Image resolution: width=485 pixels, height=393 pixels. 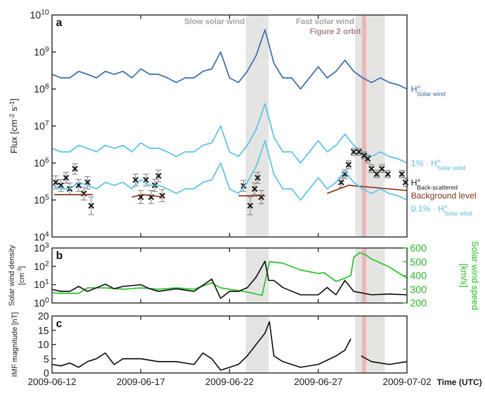 What do you see at coordinates (59, 23) in the screenshot?
I see `chart-title: a` at bounding box center [59, 23].